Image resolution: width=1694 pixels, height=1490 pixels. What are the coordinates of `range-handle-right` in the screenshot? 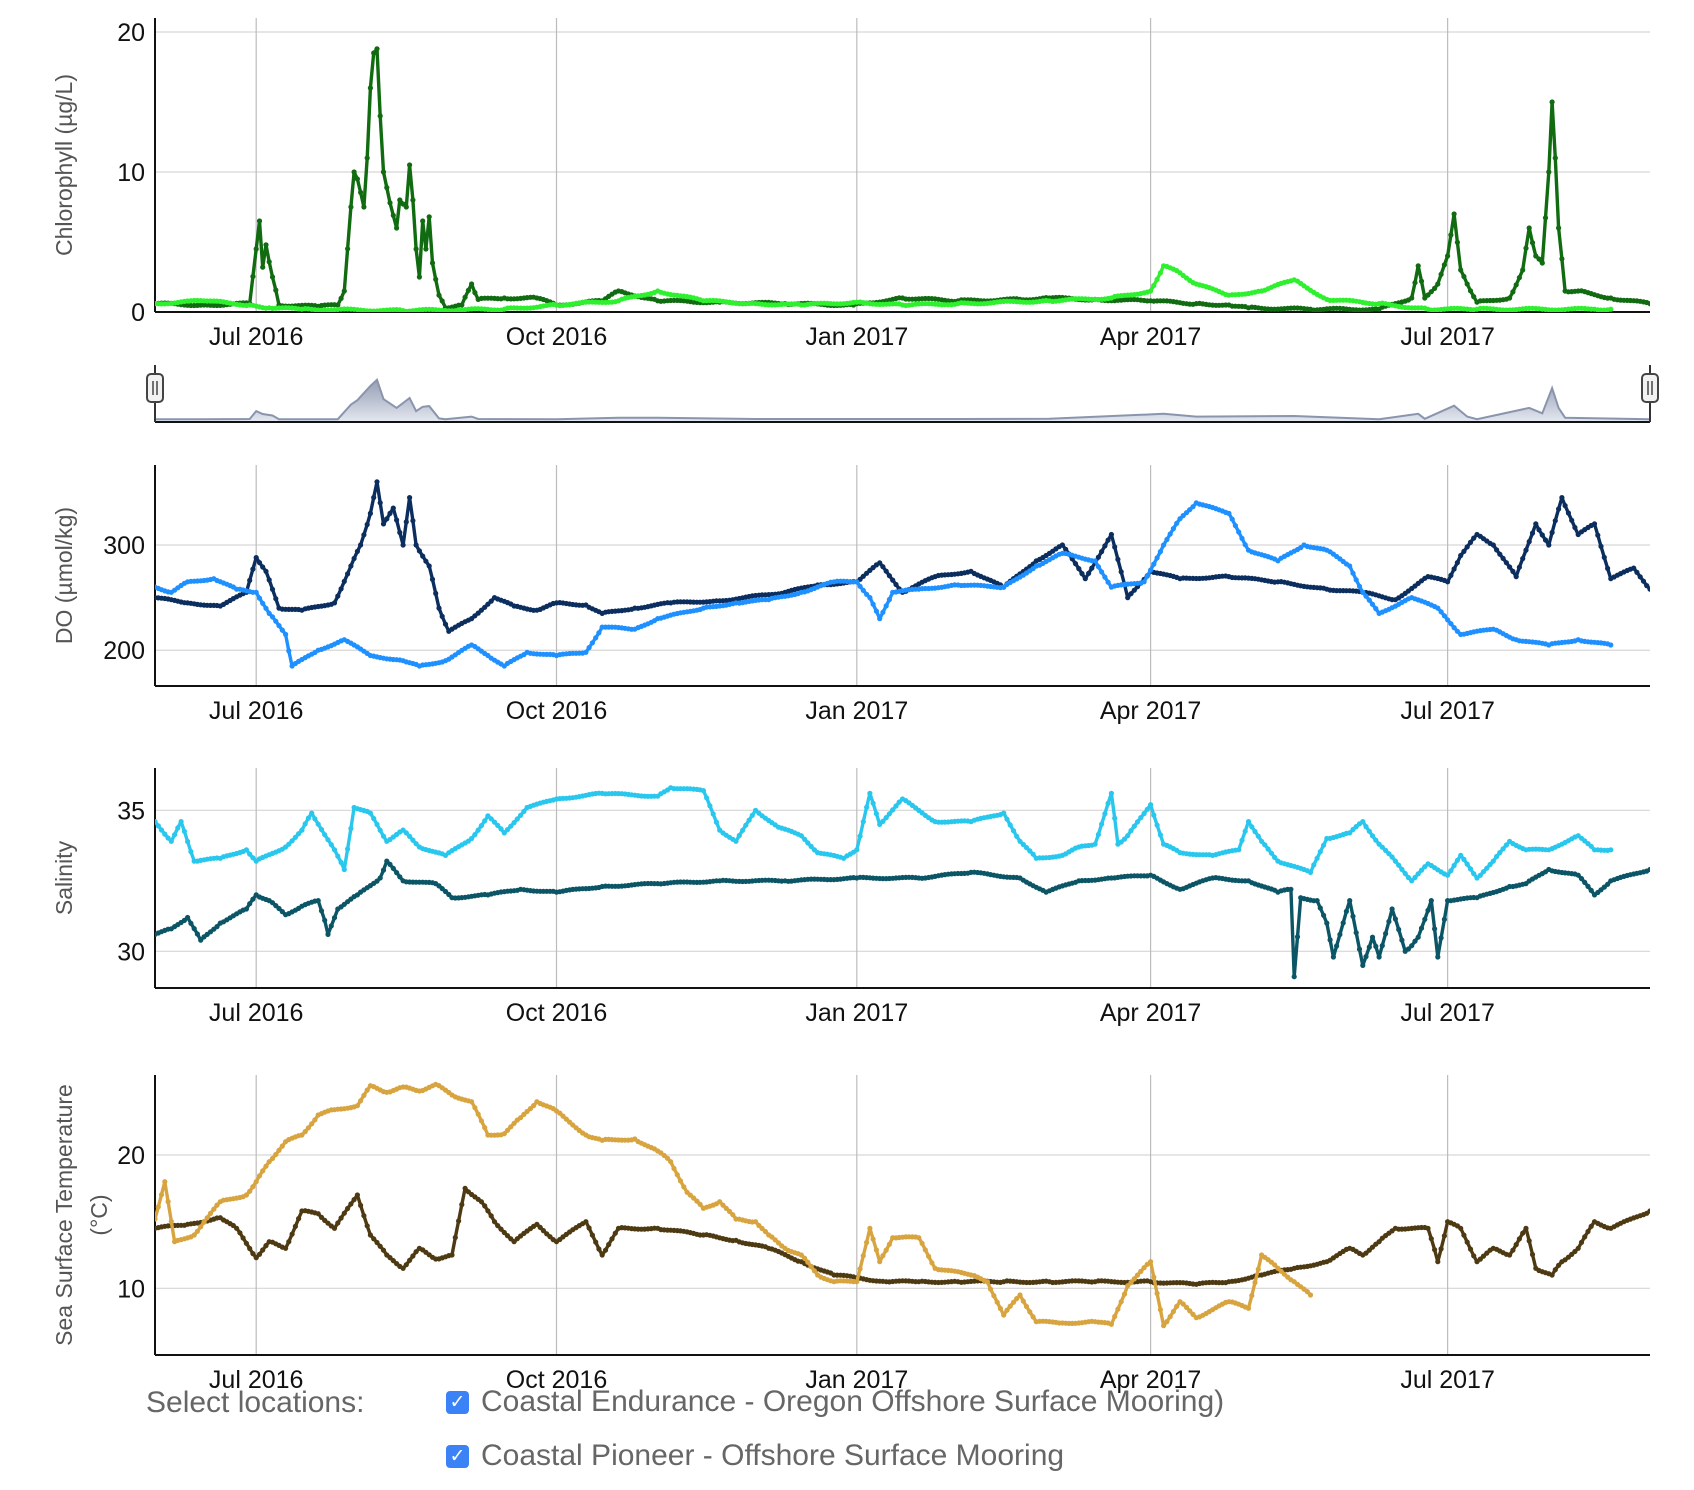 It's located at (1650, 393).